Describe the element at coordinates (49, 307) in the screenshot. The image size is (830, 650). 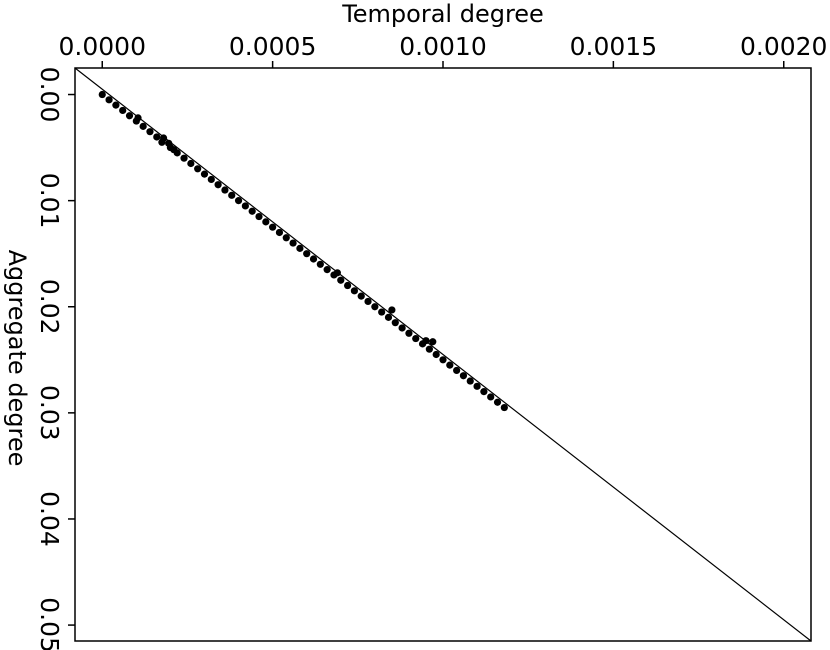
I see `y-tick-label: 0.02` at that location.